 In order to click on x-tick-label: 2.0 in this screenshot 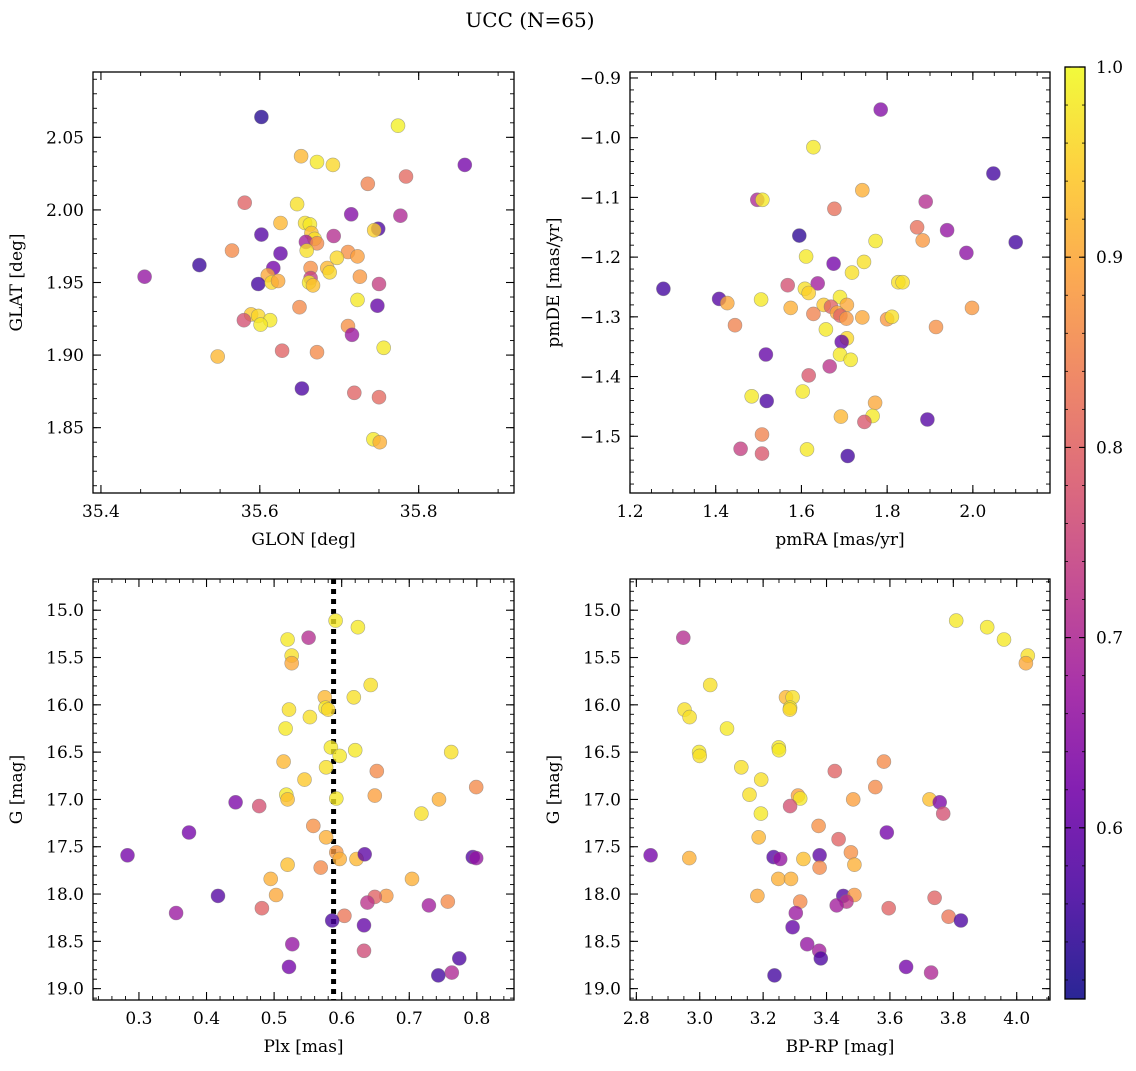, I will do `click(972, 512)`.